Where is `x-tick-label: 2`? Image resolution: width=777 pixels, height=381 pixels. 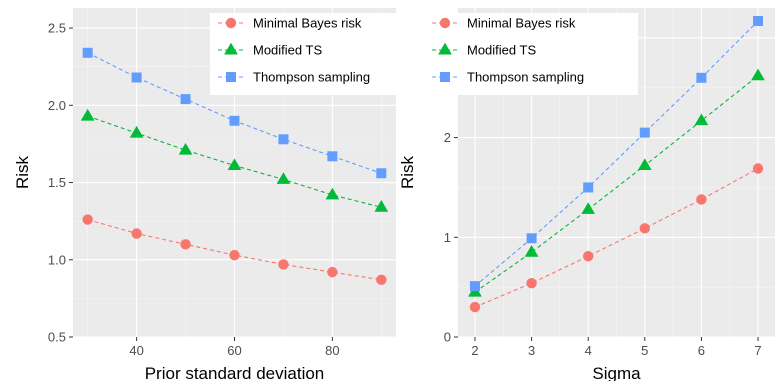 x-tick-label: 2 is located at coordinates (474, 350).